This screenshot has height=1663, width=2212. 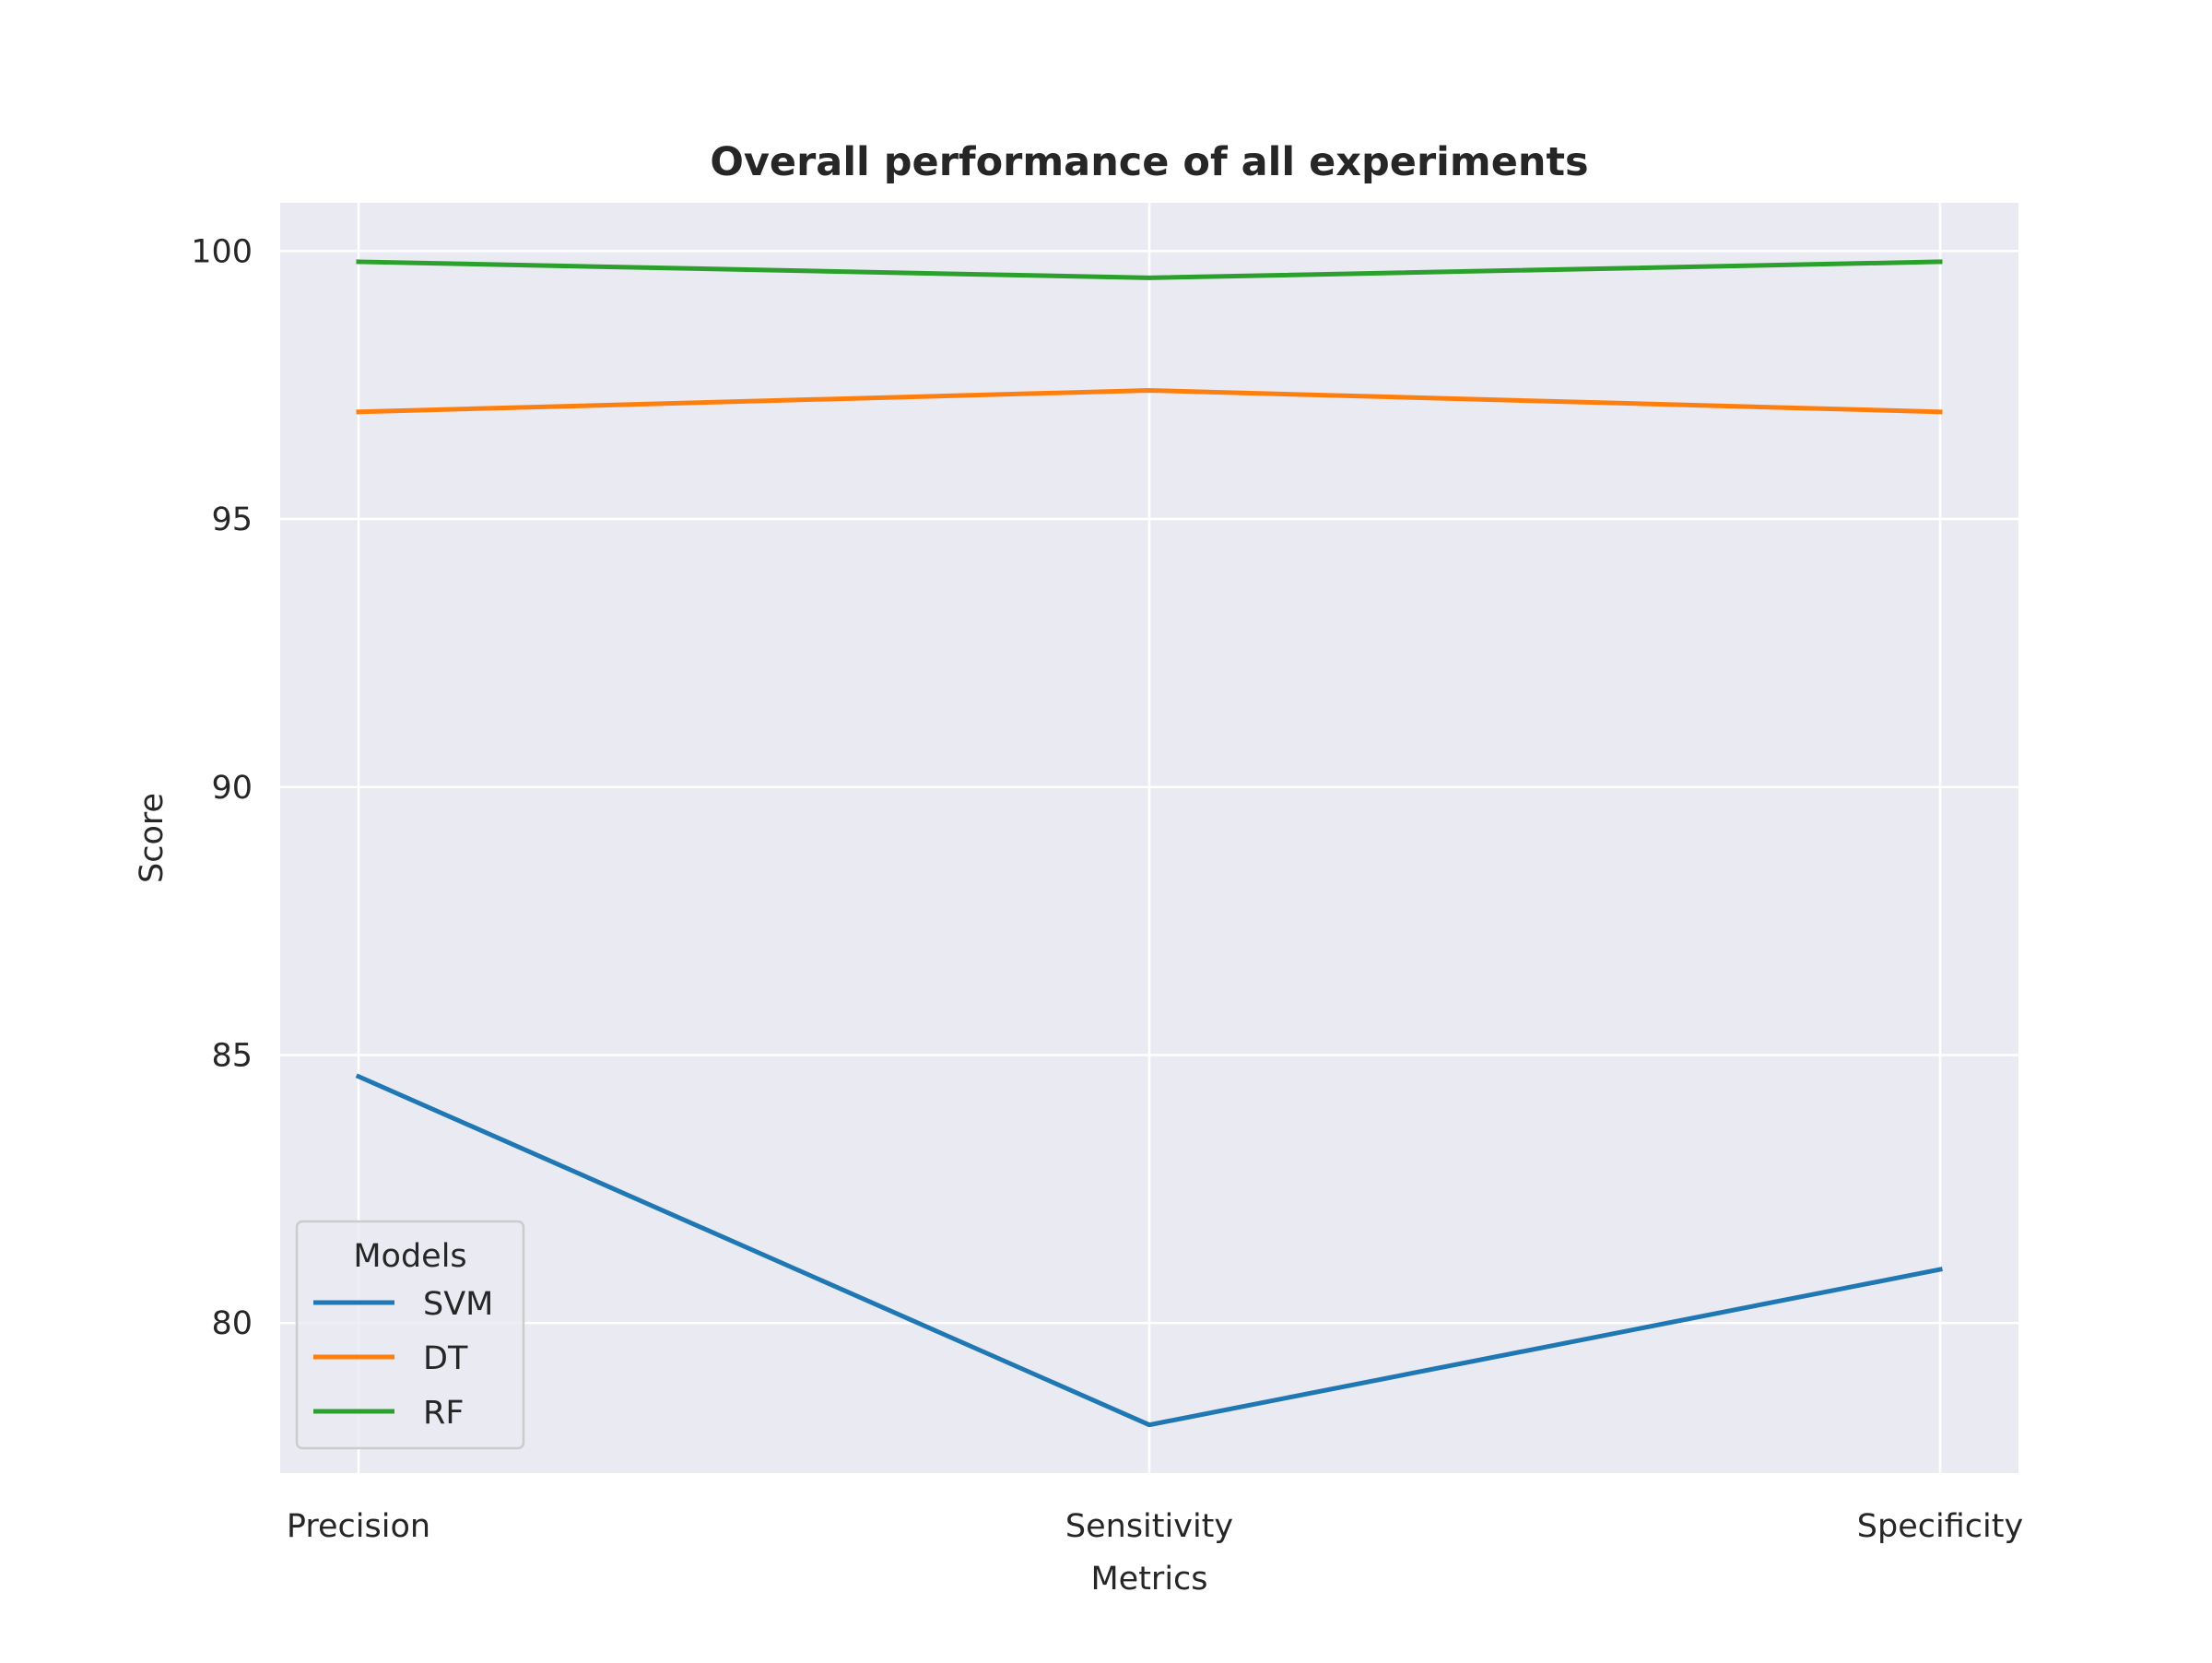 What do you see at coordinates (1940, 1526) in the screenshot?
I see `x-tick-label: Specificity` at bounding box center [1940, 1526].